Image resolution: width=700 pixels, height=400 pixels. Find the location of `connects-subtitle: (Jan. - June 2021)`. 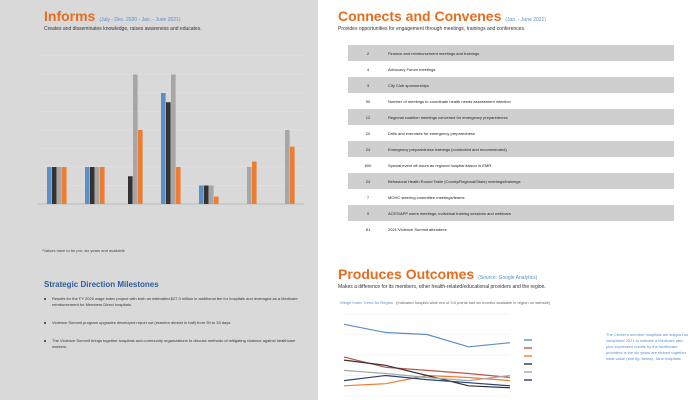

connects-subtitle: (Jan. - June 2021) is located at coordinates (525, 20).